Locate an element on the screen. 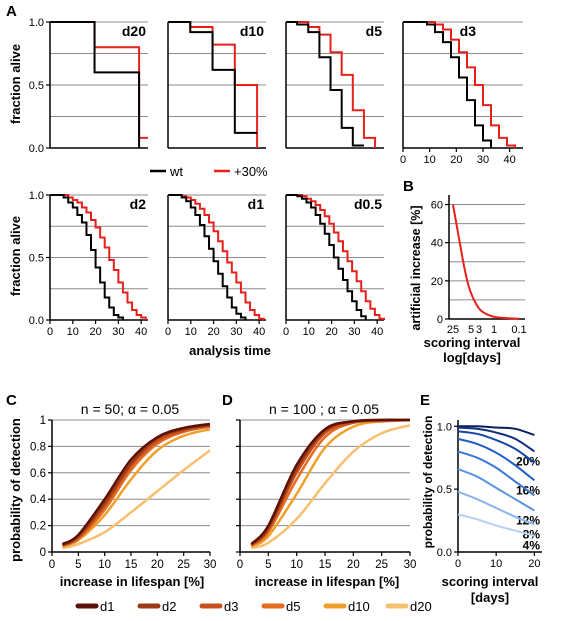 This screenshot has height=621, width=568. series-d5 is located at coordinates (330, 482).